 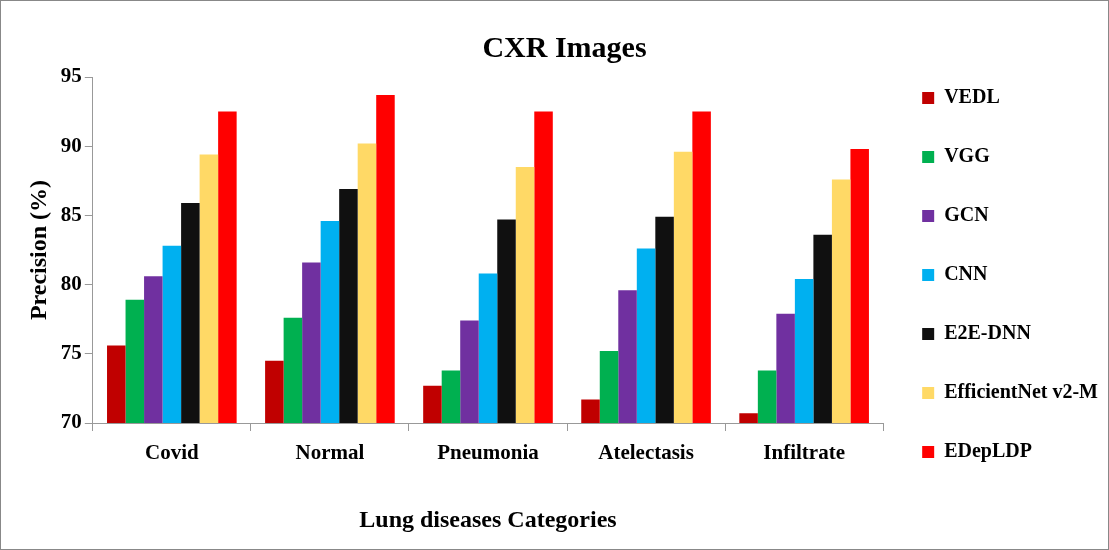 I want to click on legend-label: EDepLDP, so click(x=988, y=451).